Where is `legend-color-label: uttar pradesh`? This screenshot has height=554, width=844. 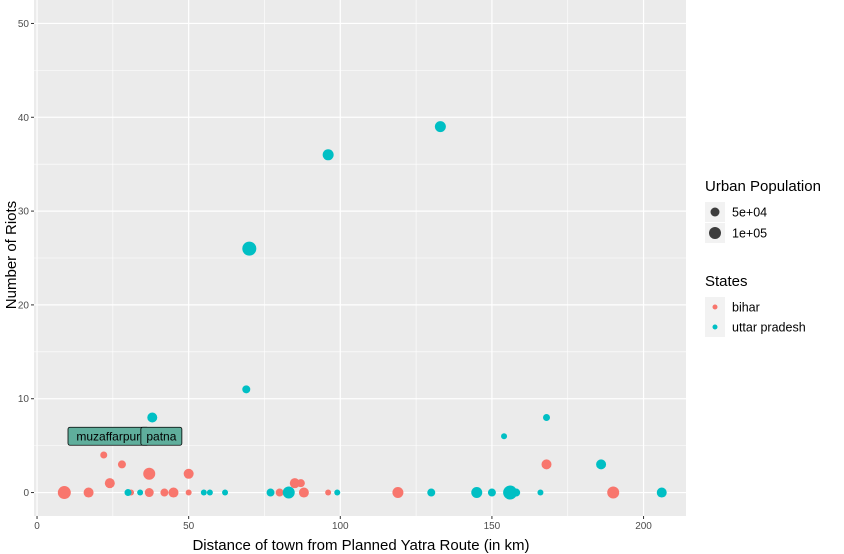 legend-color-label: uttar pradesh is located at coordinates (769, 328).